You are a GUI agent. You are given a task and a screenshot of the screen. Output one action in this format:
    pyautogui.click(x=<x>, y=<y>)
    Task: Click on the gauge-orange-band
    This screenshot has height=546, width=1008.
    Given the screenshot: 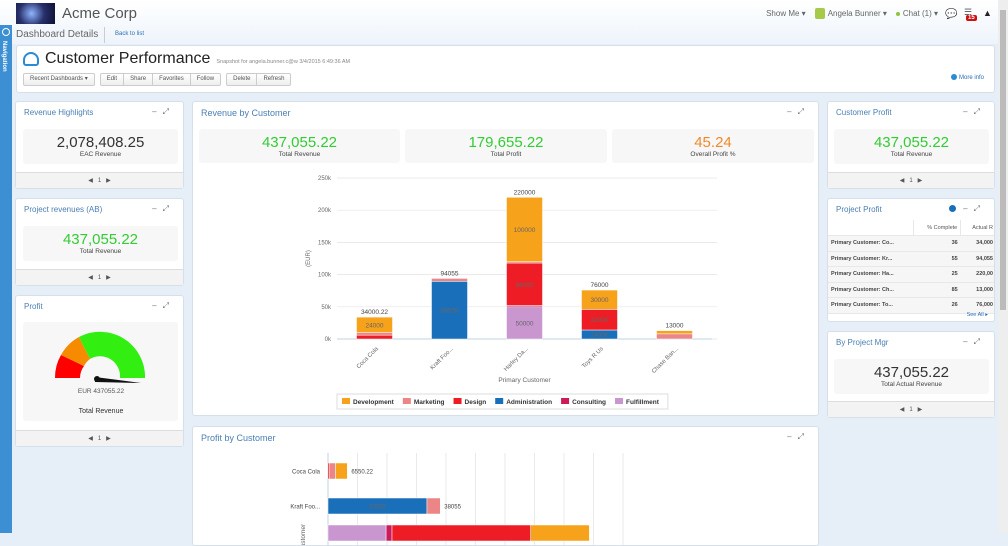 What is the action you would take?
    pyautogui.click(x=75, y=351)
    